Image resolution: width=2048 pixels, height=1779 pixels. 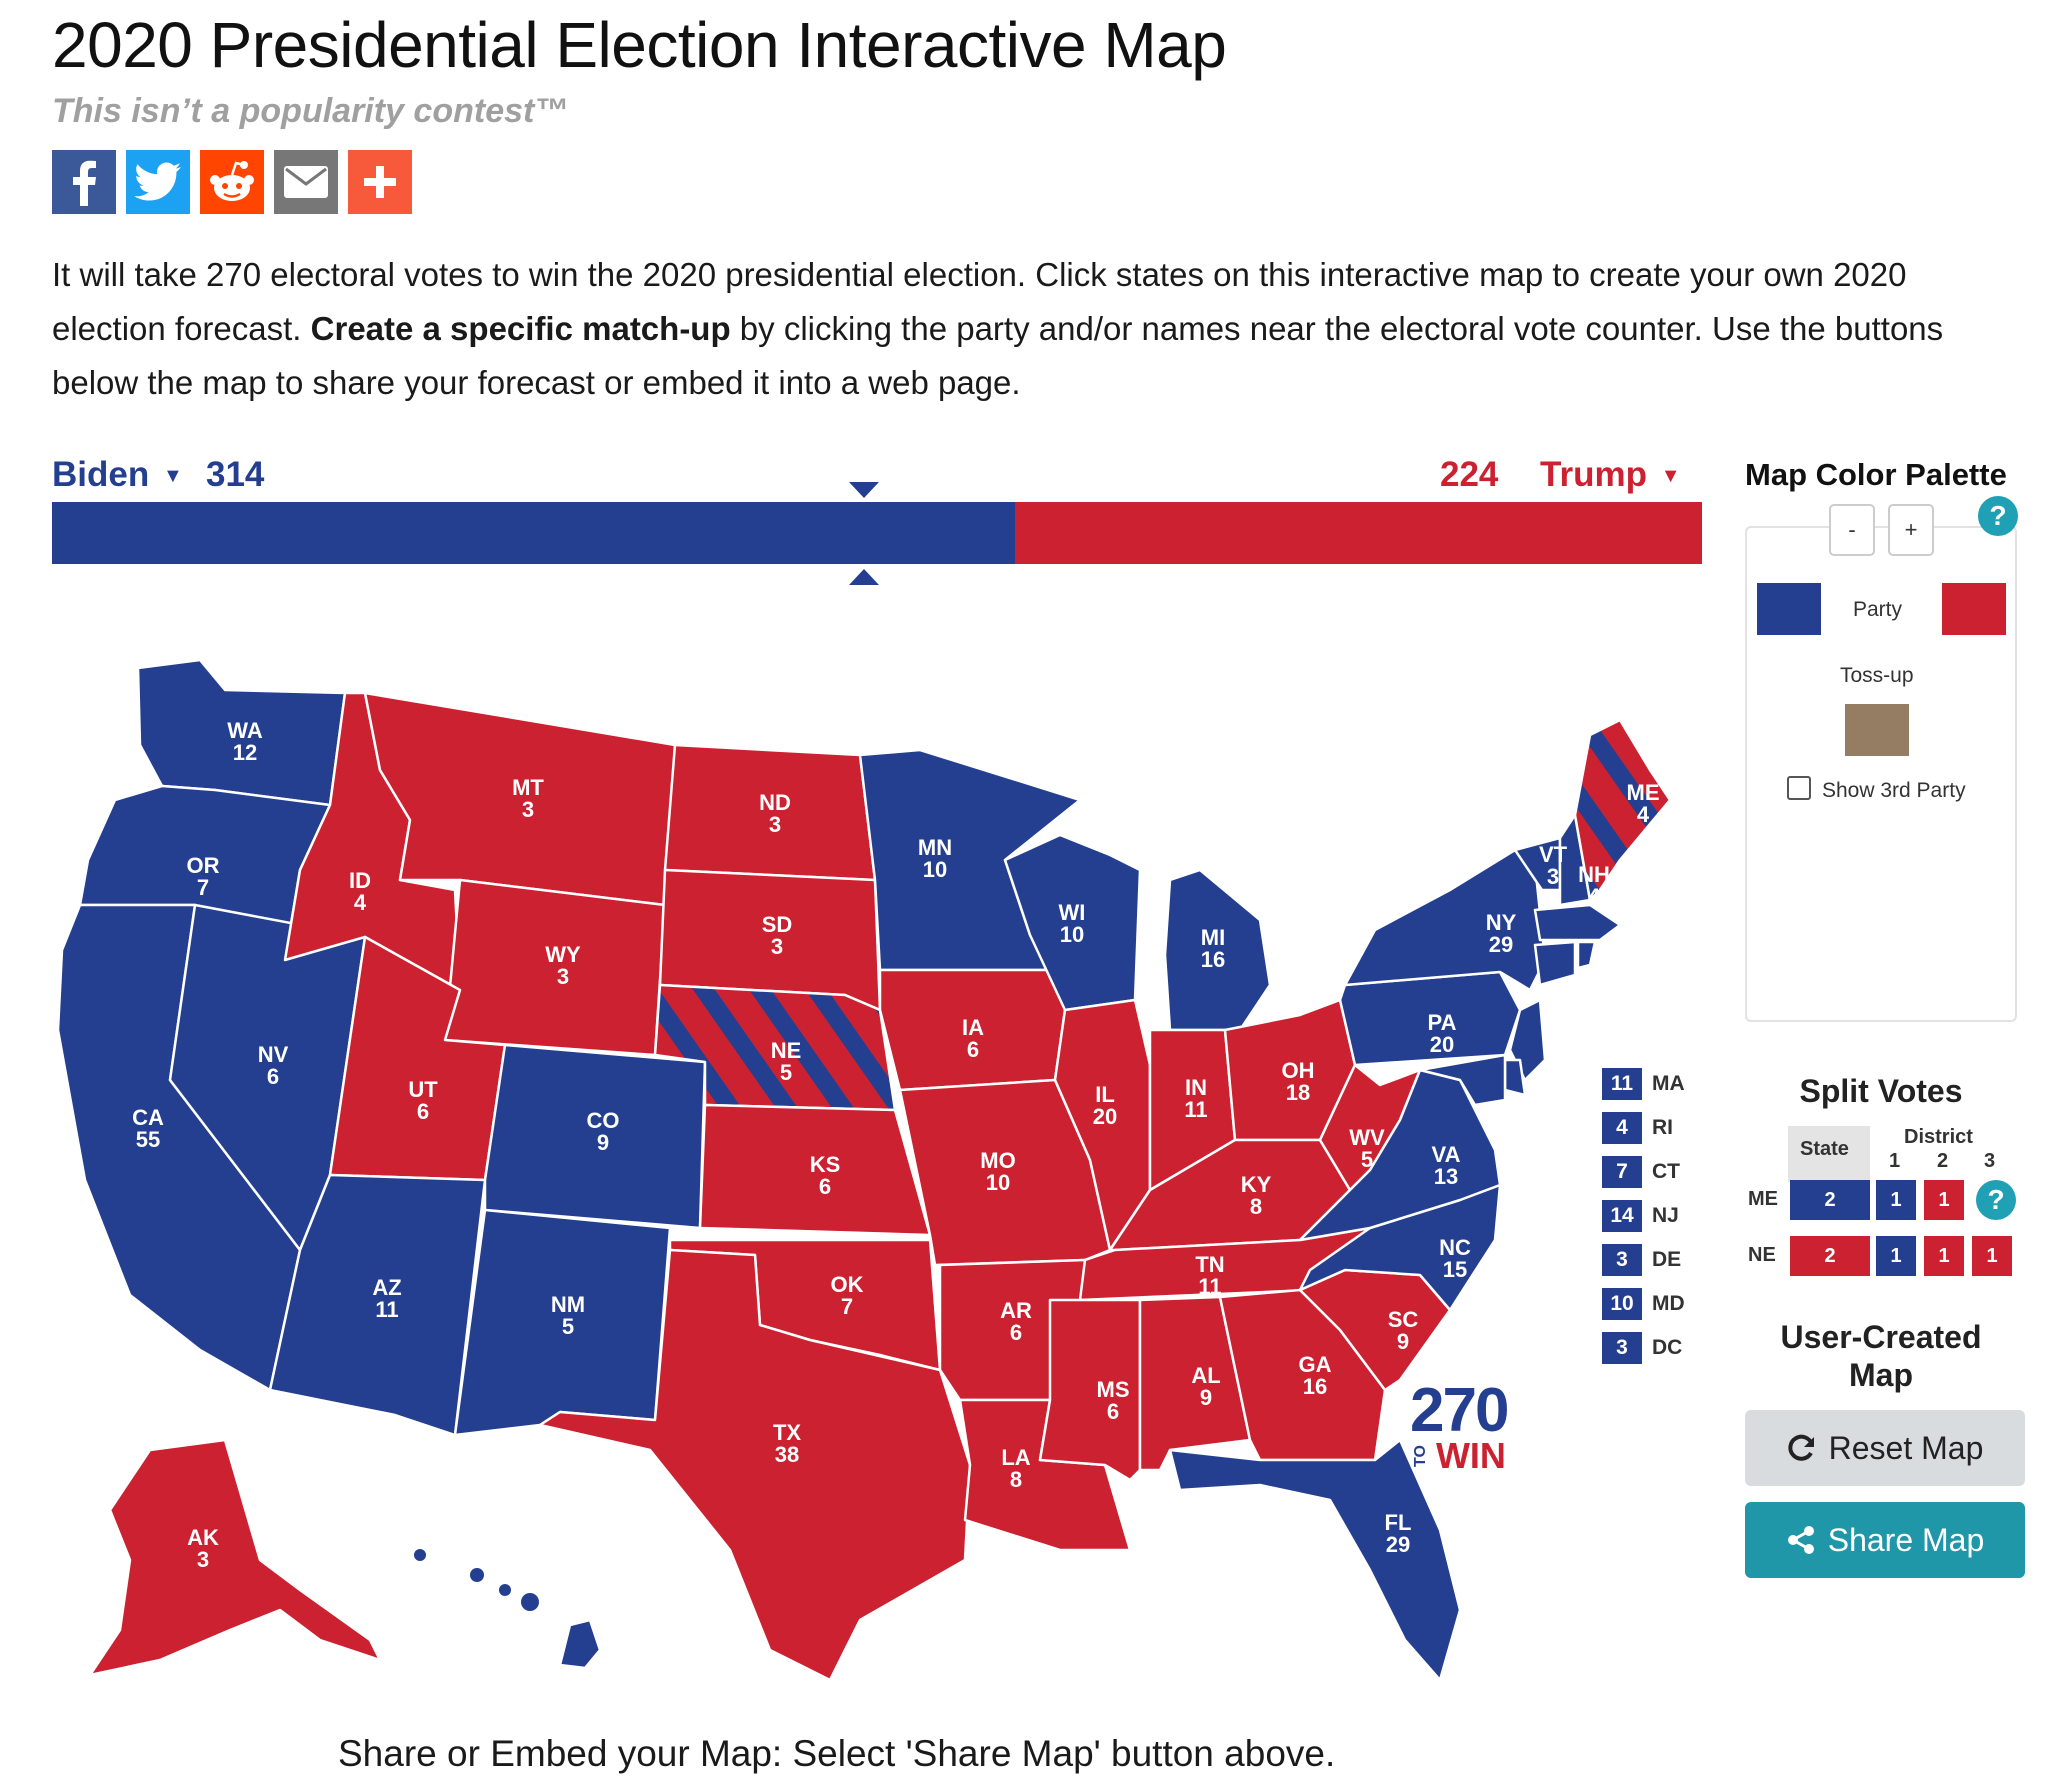 What do you see at coordinates (1896, 1200) in the screenshot?
I see `split-me-district-1: 1` at bounding box center [1896, 1200].